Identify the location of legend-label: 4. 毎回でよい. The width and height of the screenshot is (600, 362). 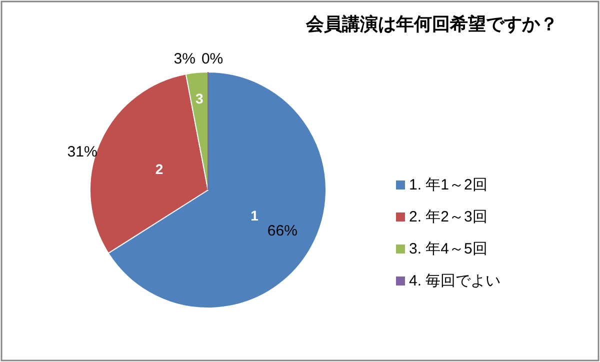
(455, 281).